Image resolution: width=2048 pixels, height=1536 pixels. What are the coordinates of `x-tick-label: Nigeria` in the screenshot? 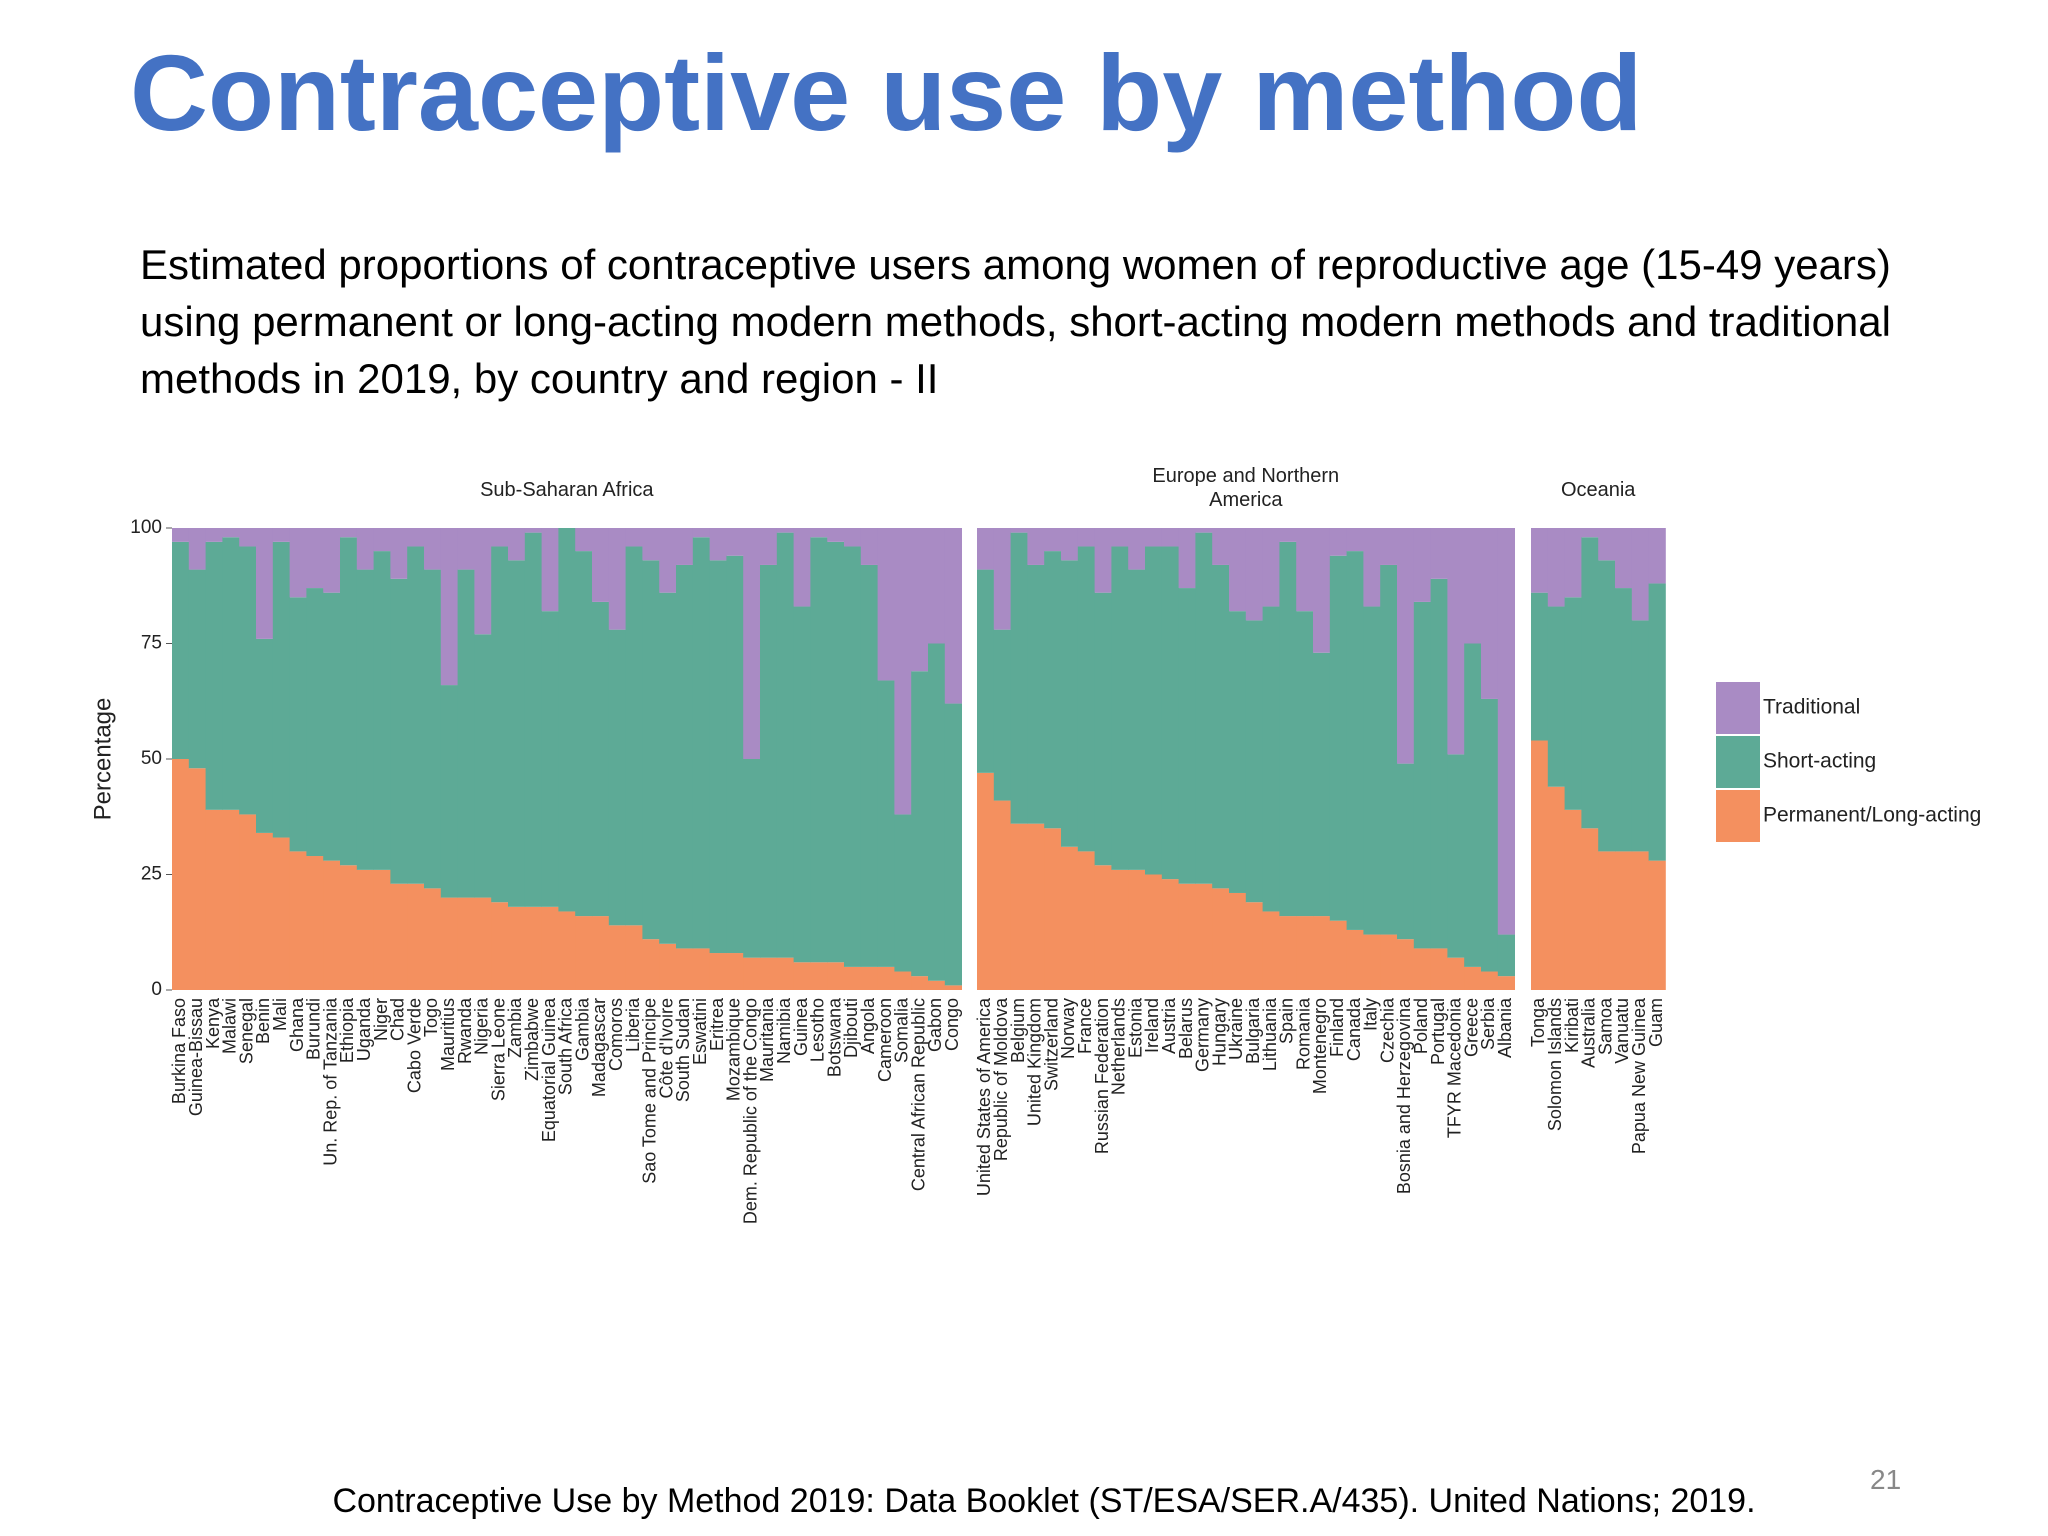 It's located at (482, 1026).